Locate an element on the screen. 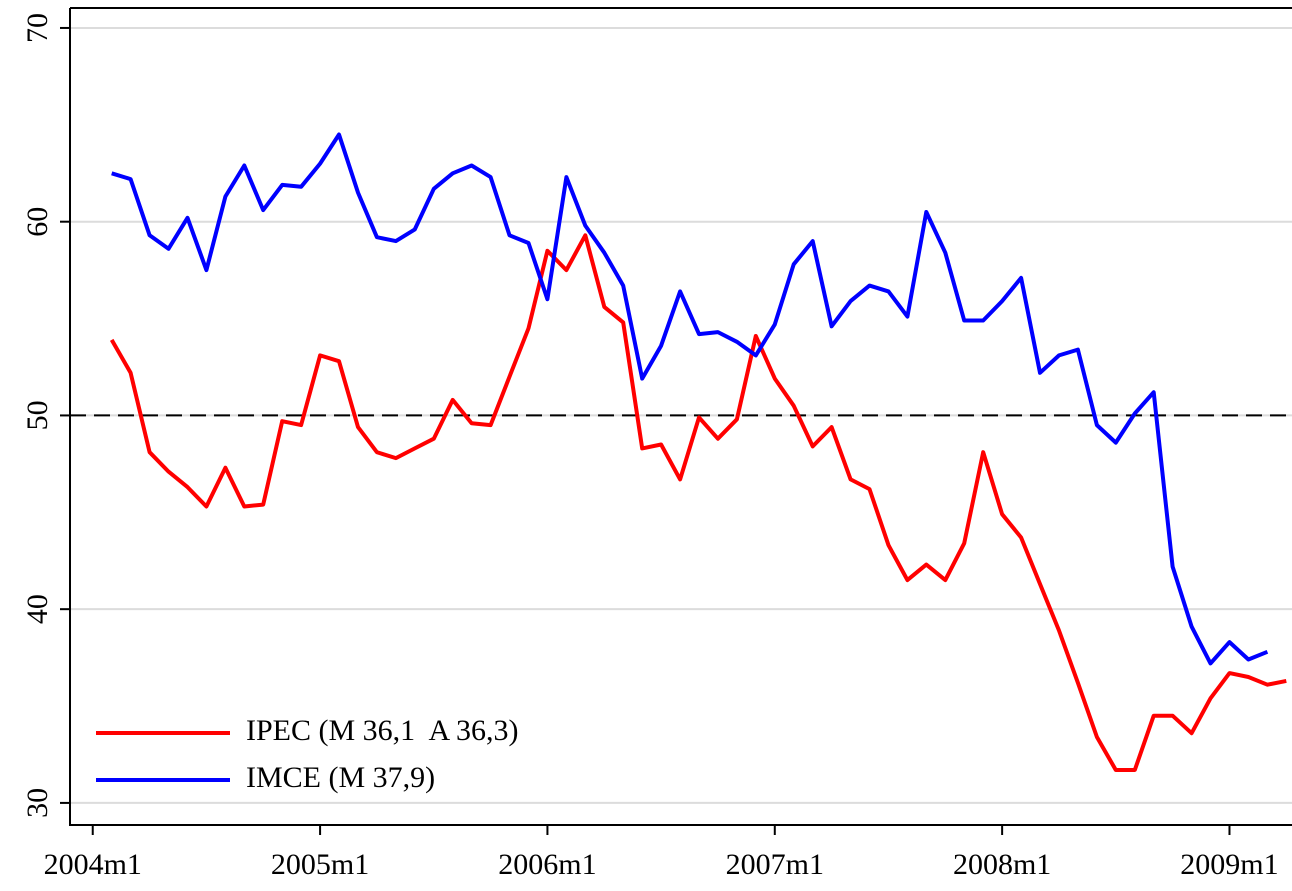  x-tick-label: 2008m1 is located at coordinates (1002, 864).